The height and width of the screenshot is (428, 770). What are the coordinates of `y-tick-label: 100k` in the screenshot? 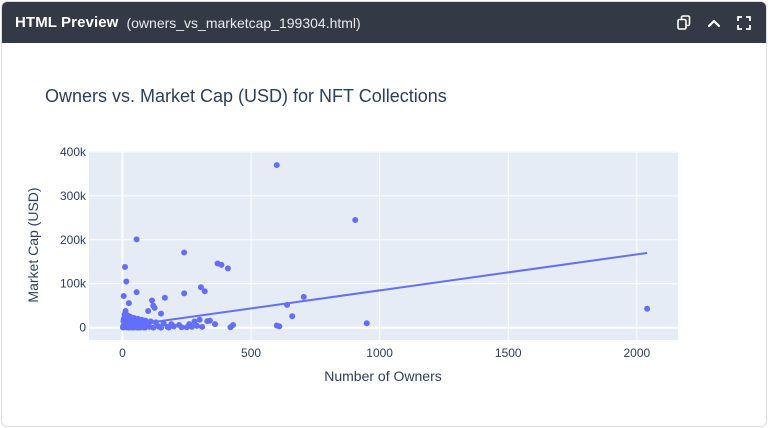 It's located at (73, 284).